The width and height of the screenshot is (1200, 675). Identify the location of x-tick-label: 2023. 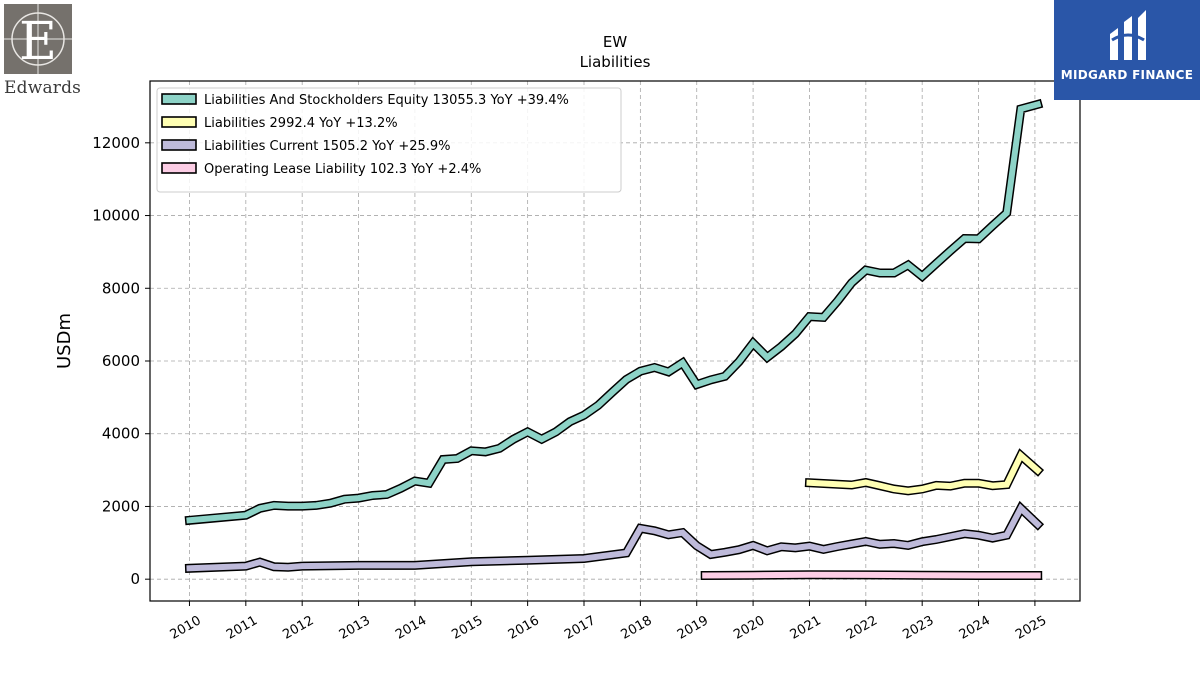
(918, 628).